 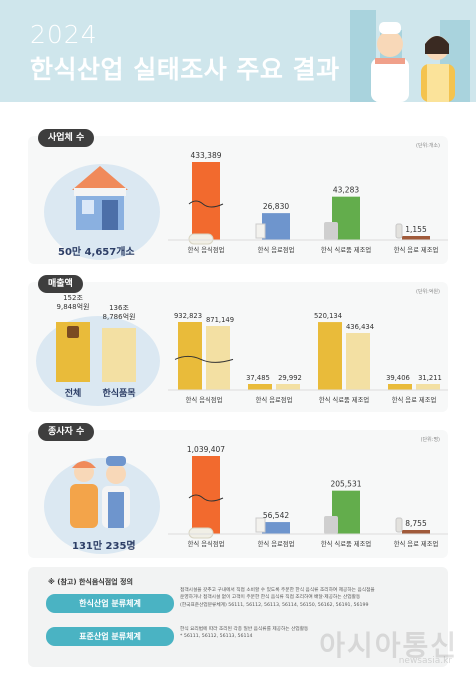 I want to click on sales-hansik-label: 한식품목, so click(x=119, y=394).